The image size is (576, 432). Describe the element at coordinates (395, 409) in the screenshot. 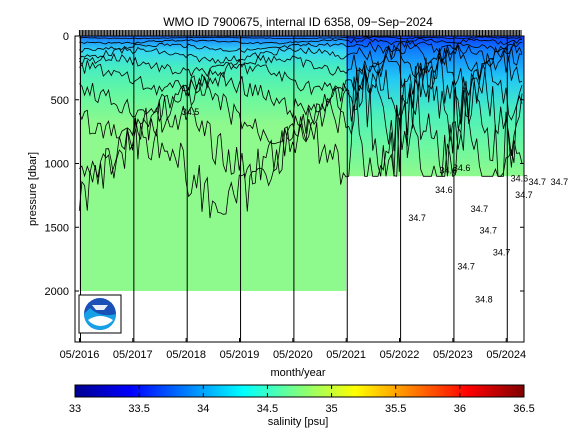

I see `colorbar-tick-label: 35.5` at that location.